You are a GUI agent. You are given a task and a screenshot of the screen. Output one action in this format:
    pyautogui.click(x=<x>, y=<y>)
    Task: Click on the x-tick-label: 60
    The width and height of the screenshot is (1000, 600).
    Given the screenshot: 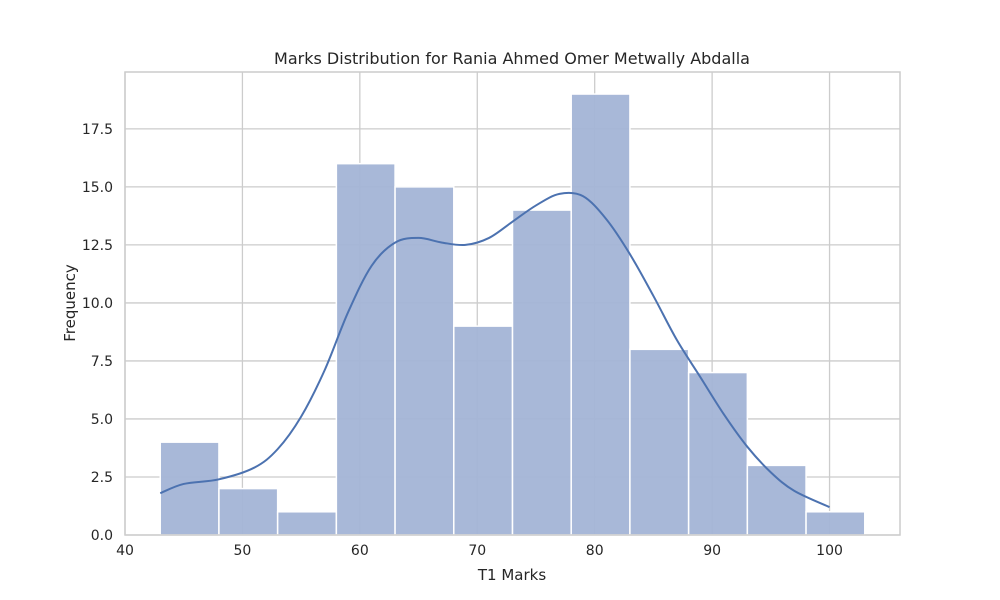 What is the action you would take?
    pyautogui.click(x=360, y=551)
    